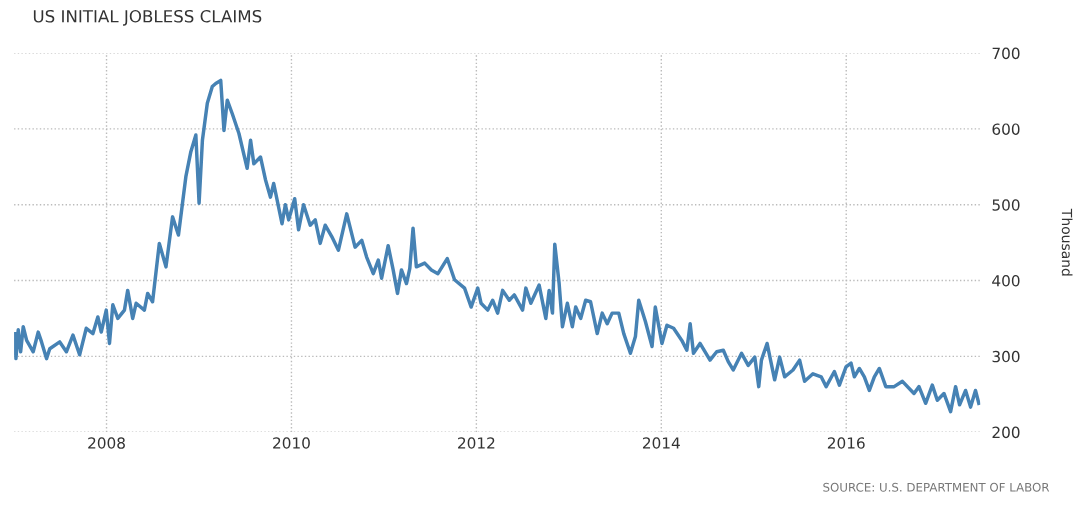 This screenshot has width=1082, height=506. Describe the element at coordinates (1067, 242) in the screenshot. I see `y-axis-title: Thousand` at that location.